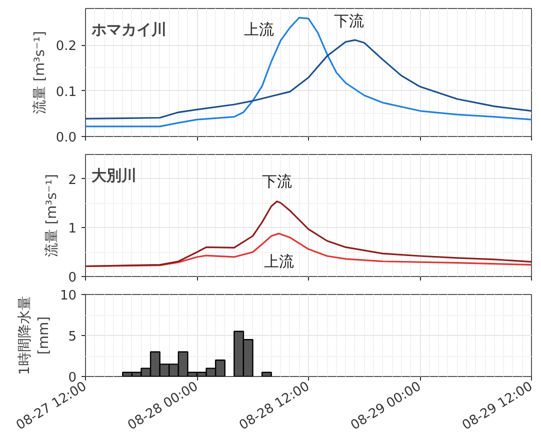  I want to click on y-axis-title: 1時間降水量 [mm], so click(34, 335).